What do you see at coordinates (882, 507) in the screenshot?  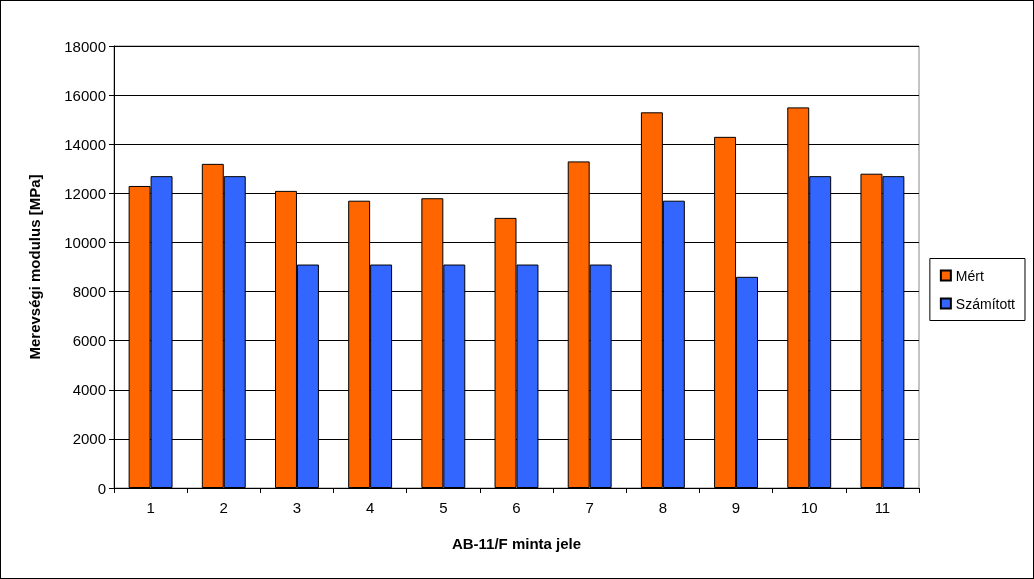 I see `x-tick-label: 11` at bounding box center [882, 507].